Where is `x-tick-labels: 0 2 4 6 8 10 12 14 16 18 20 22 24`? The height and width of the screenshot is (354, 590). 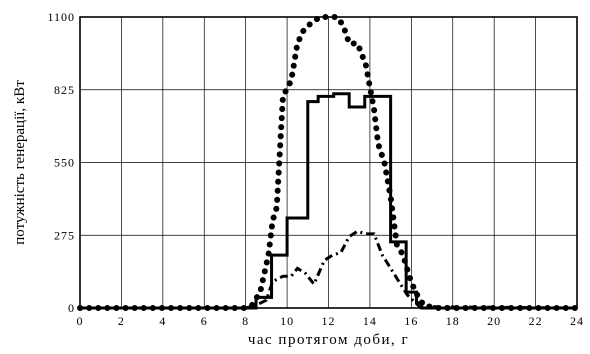 x-tick-labels: 0 2 4 6 8 10 12 14 16 18 20 22 24 is located at coordinates (330, 321).